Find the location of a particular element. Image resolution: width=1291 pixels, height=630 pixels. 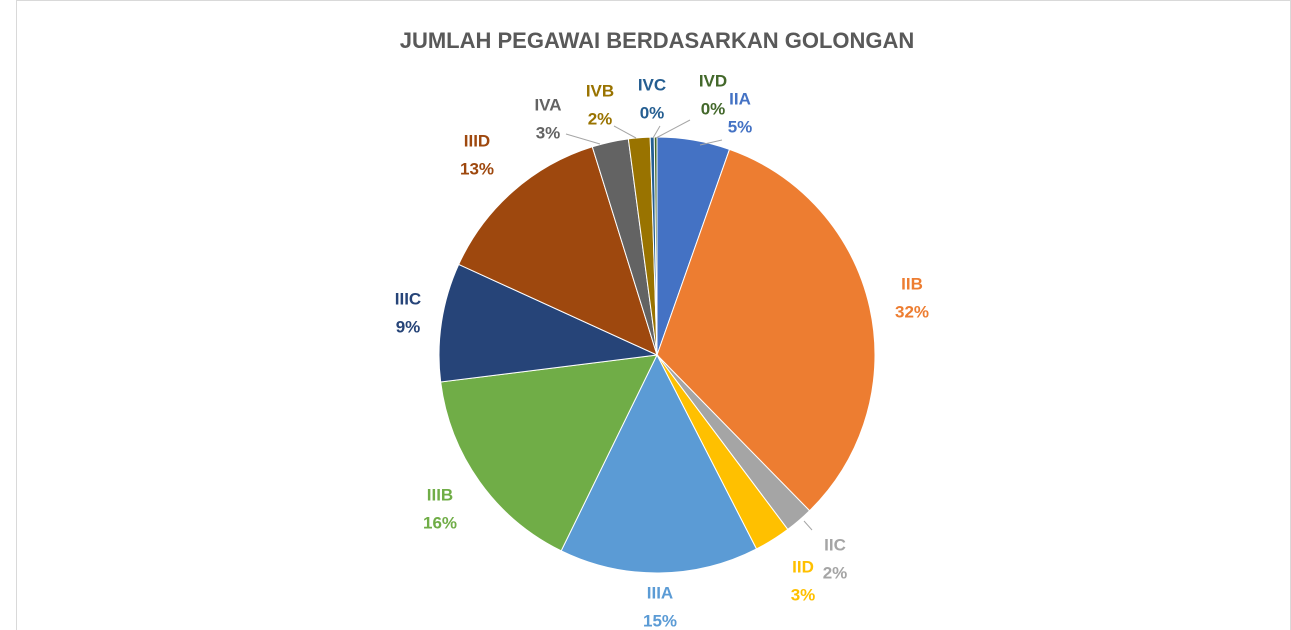

slice-value-label: 16% is located at coordinates (440, 522).